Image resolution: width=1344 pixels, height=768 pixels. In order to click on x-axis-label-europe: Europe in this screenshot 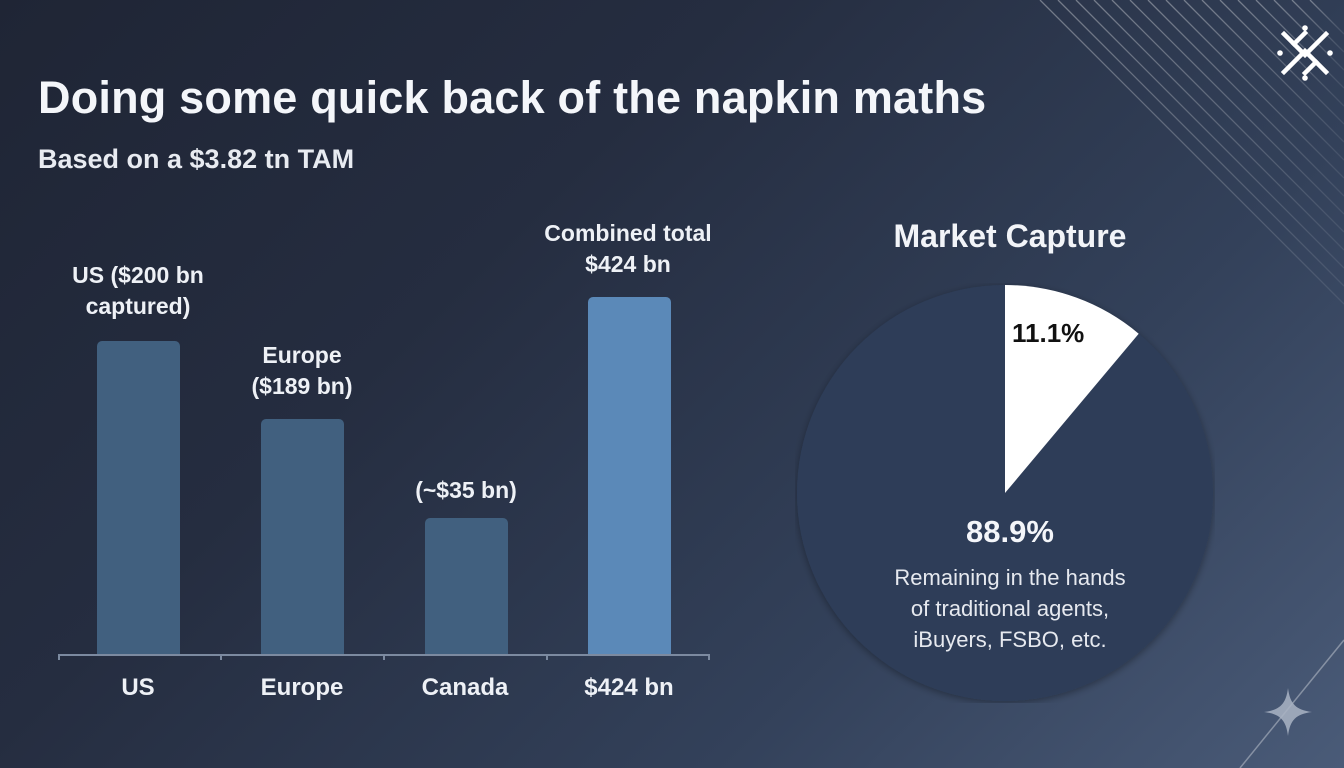, I will do `click(302, 687)`.